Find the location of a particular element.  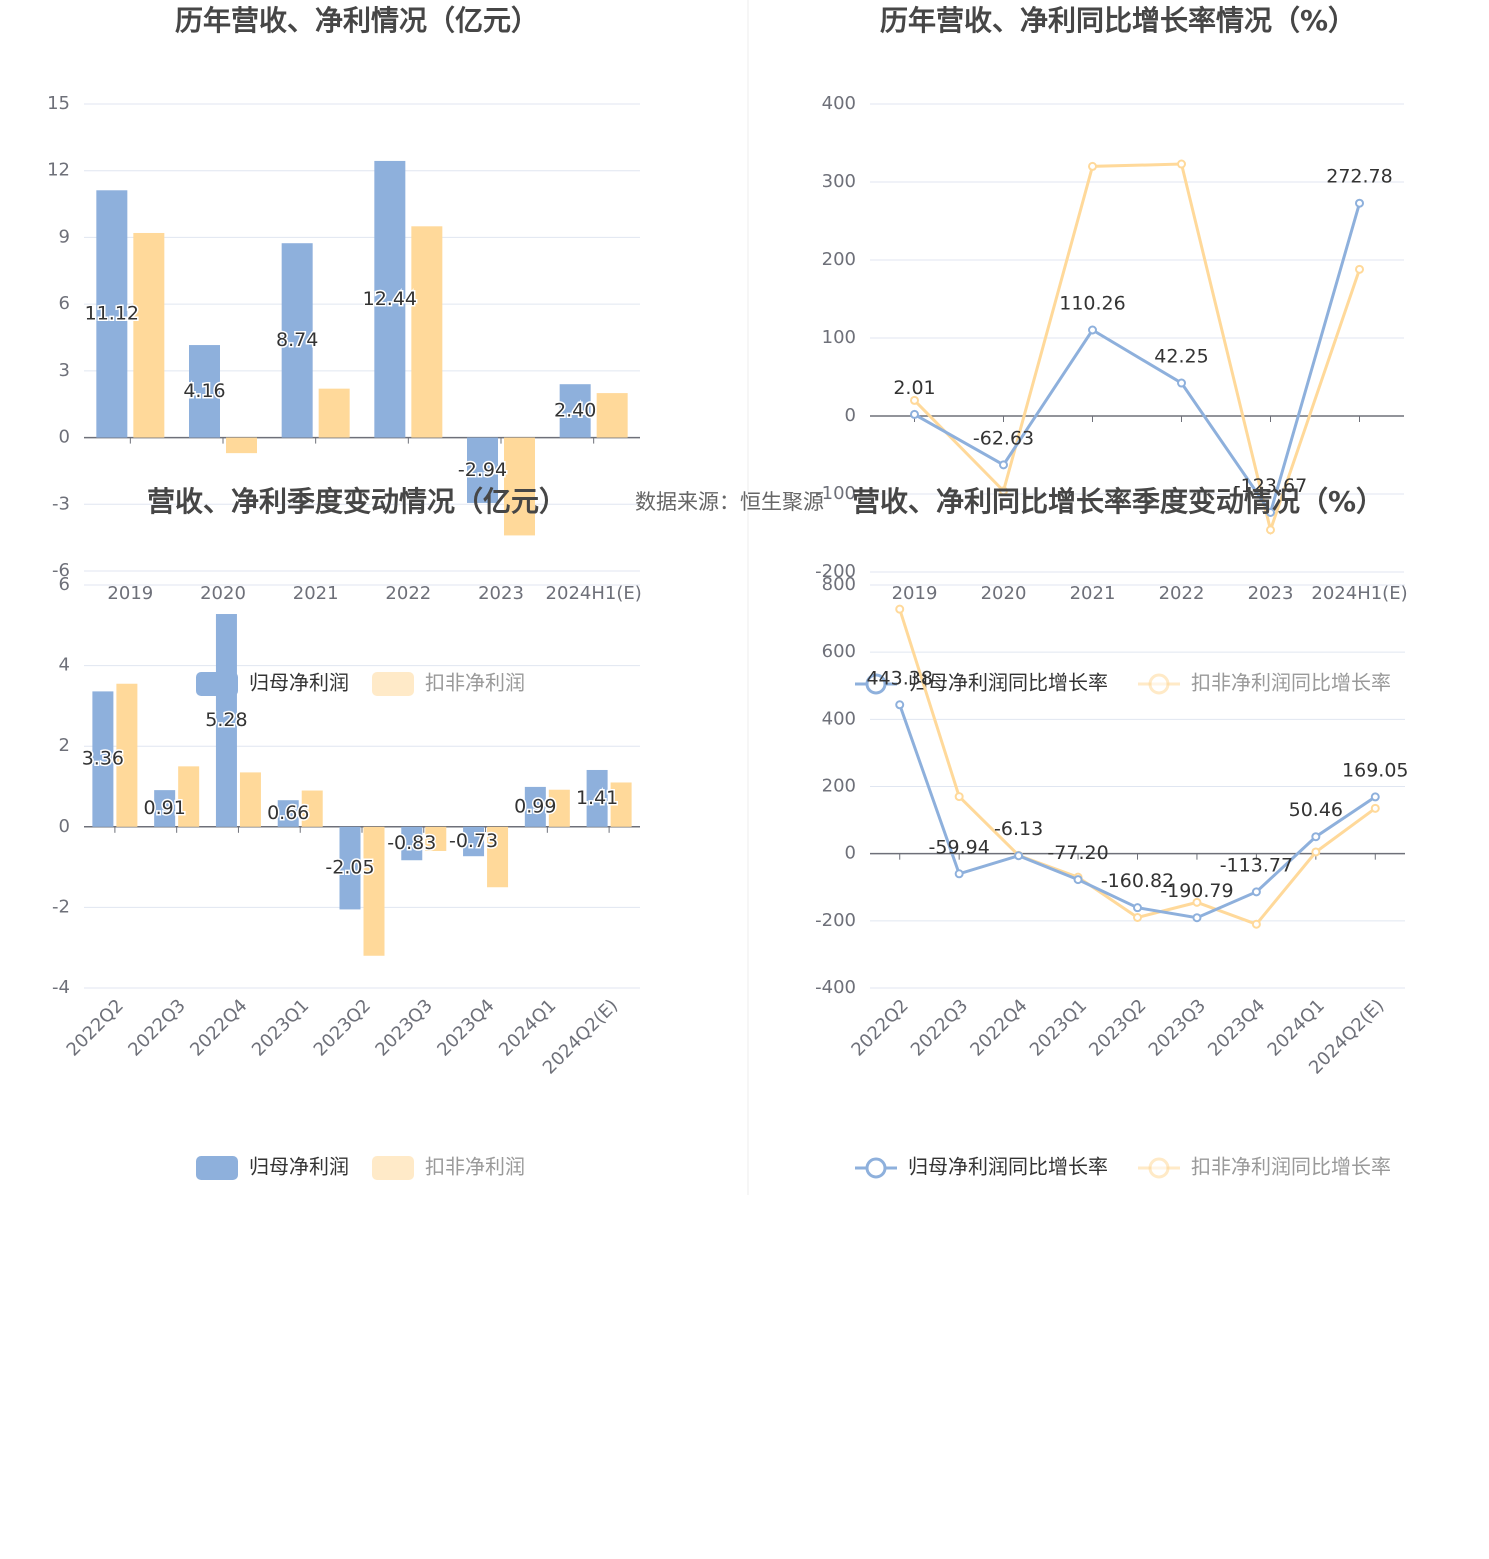

y-tick-label: 3 is located at coordinates (64, 370).